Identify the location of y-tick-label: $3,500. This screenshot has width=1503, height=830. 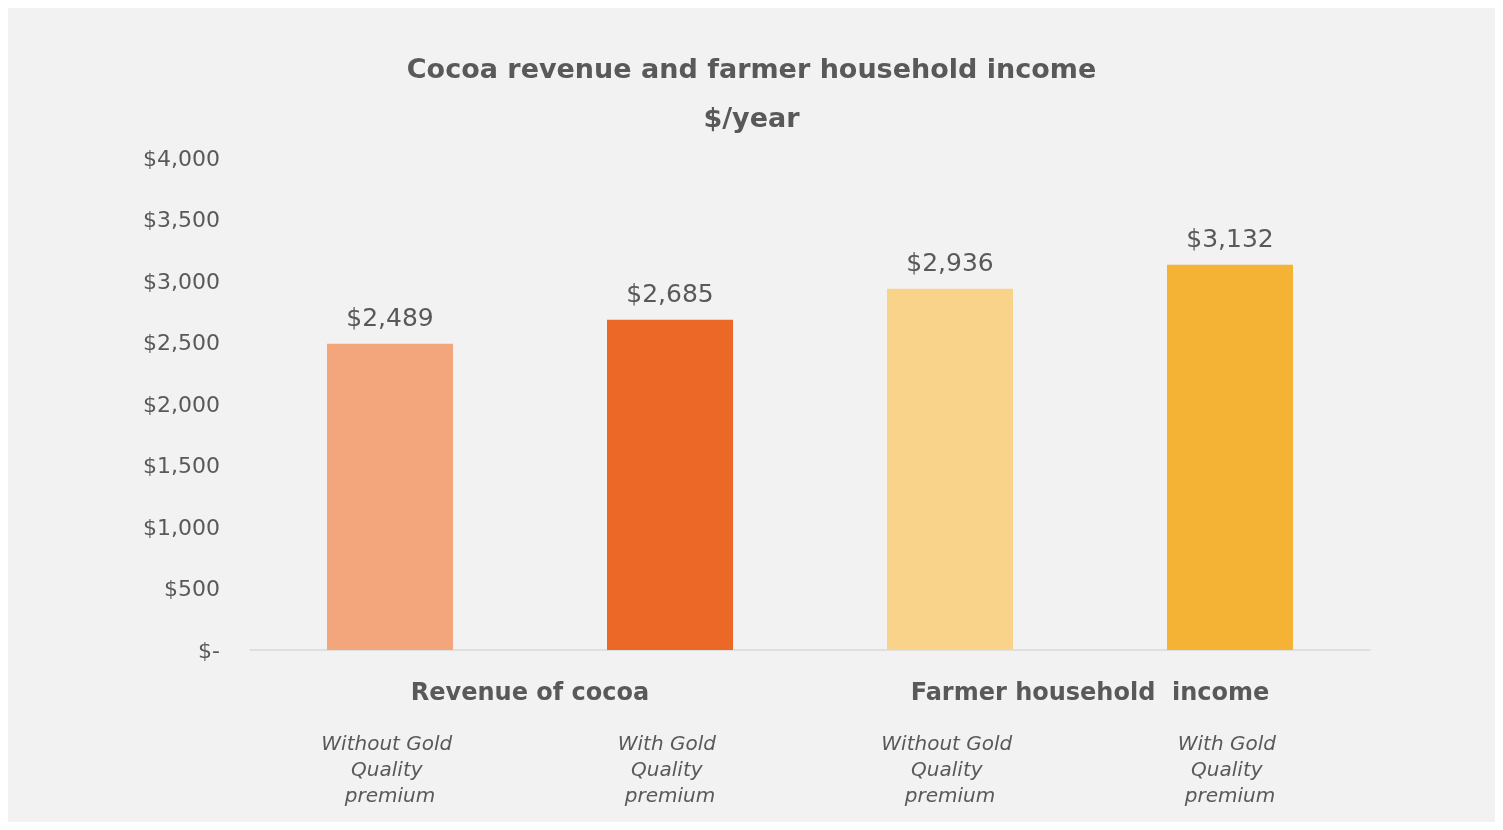
(181, 219).